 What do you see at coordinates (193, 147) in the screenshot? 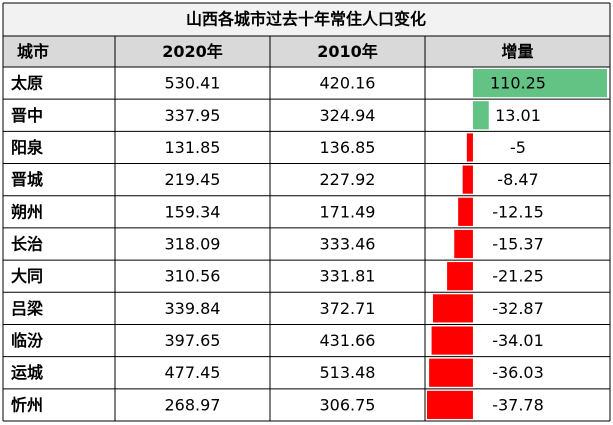
I see `population-2020: 131.85` at bounding box center [193, 147].